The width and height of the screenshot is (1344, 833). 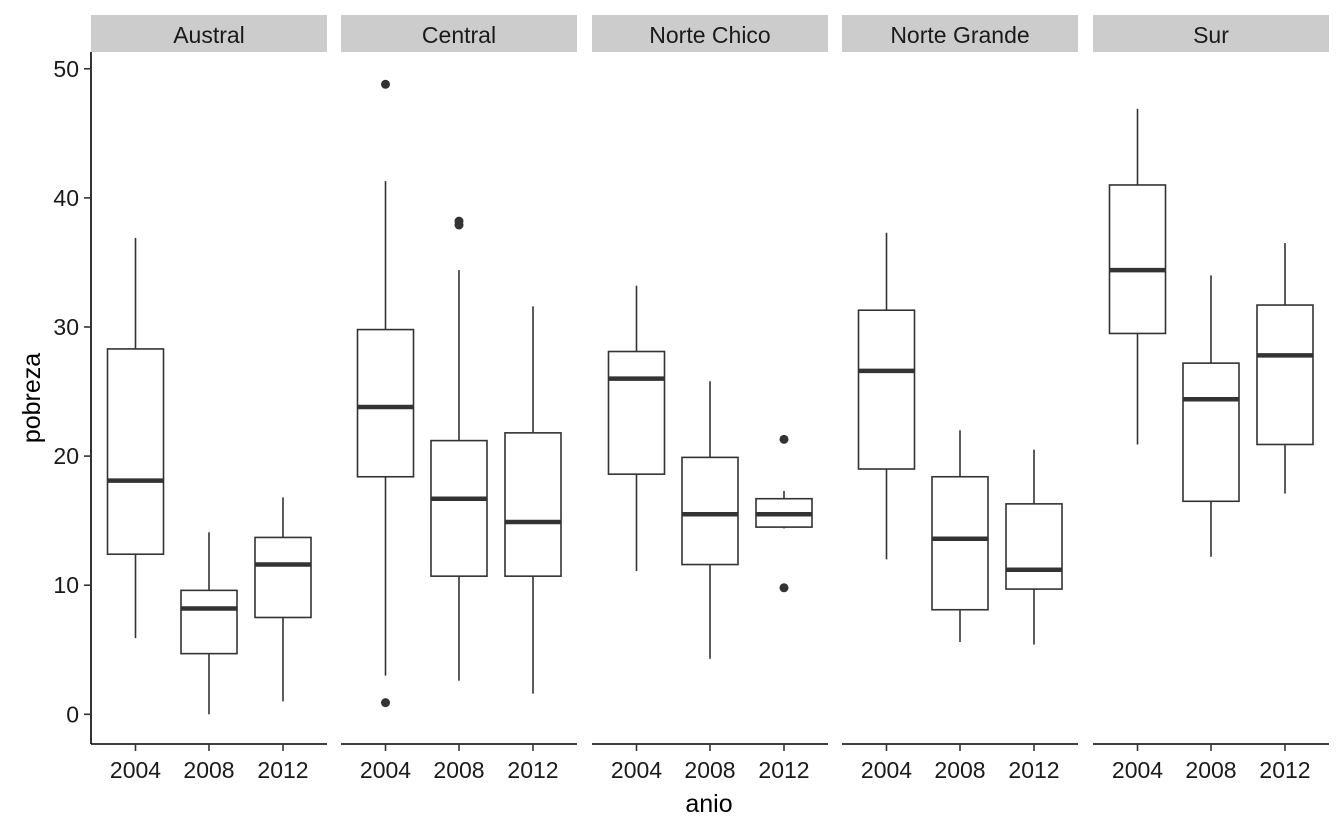 I want to click on y-tick-label: 50, so click(x=66, y=69).